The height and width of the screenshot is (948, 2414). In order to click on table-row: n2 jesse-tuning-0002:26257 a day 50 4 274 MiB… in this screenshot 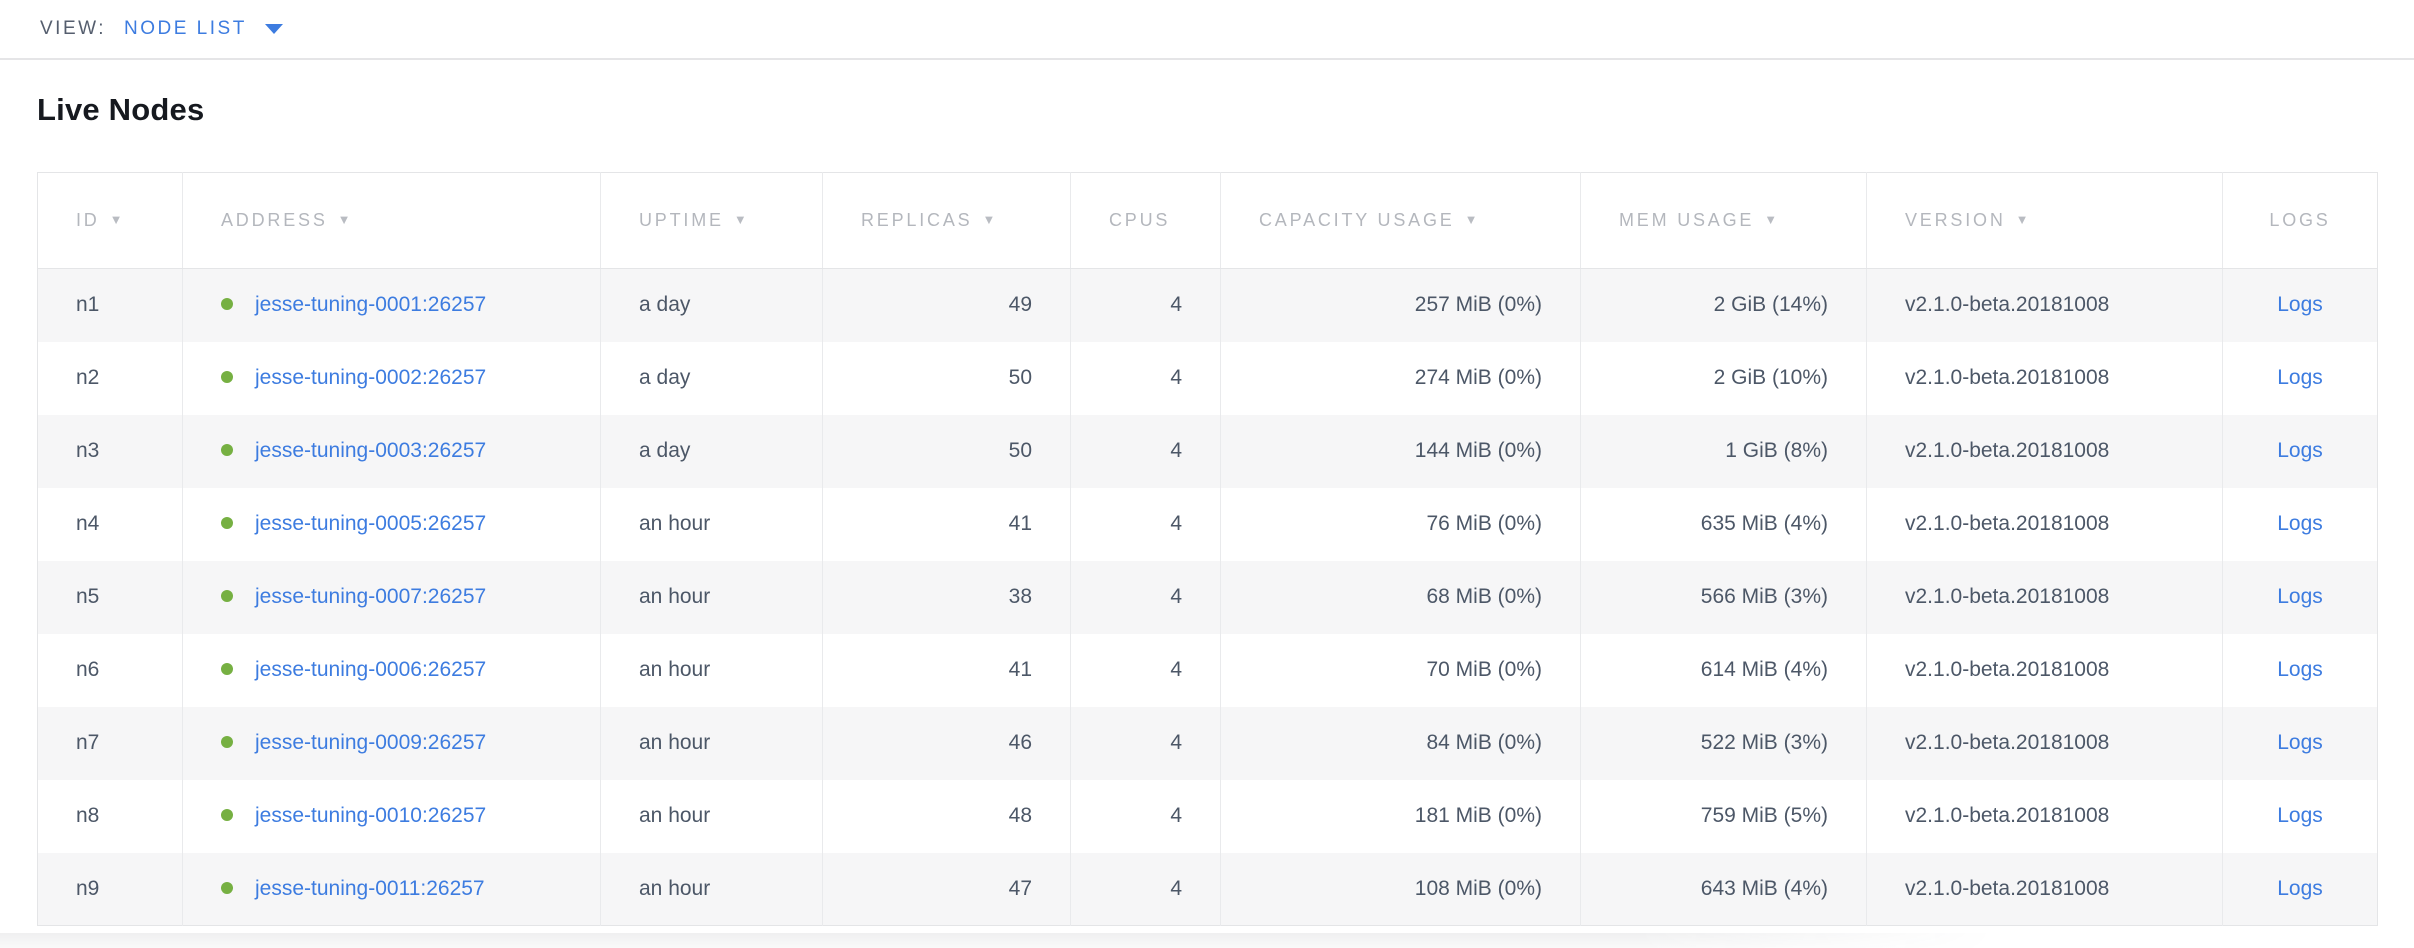, I will do `click(1207, 378)`.